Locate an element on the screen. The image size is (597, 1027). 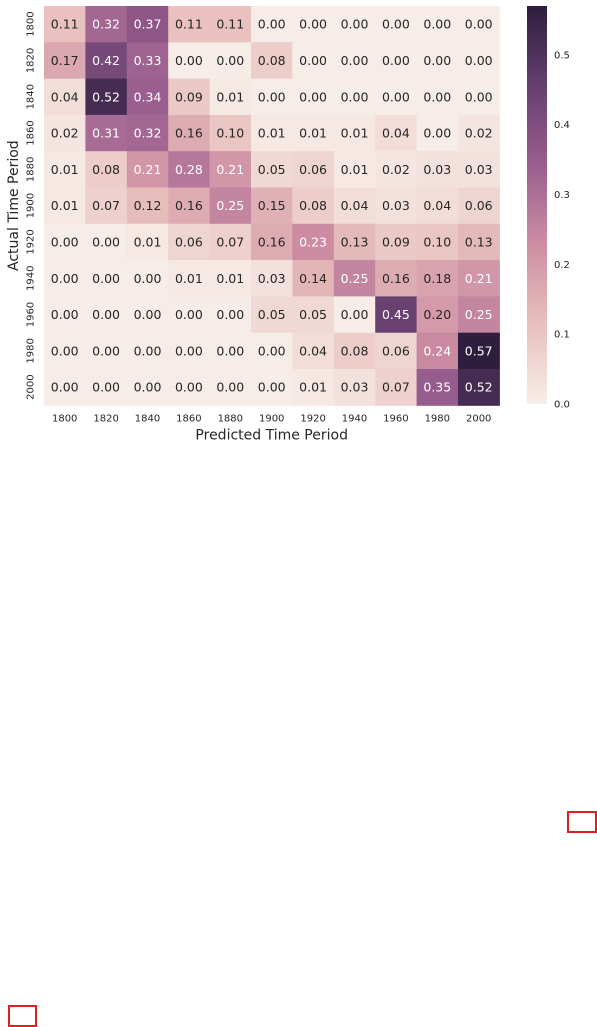
cell-value-label: 0.23 is located at coordinates (313, 241).